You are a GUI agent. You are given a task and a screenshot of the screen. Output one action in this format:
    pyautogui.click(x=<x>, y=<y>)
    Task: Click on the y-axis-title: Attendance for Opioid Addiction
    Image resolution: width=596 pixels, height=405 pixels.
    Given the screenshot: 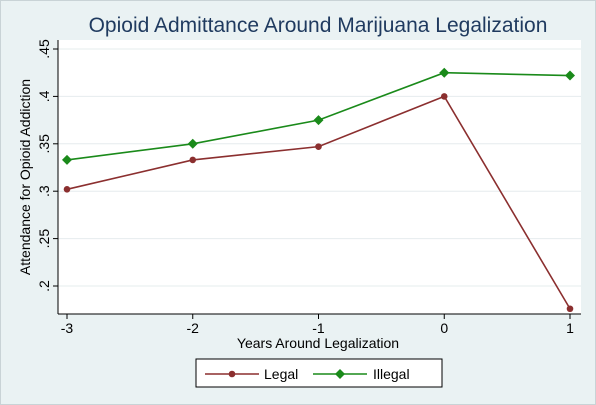 What is the action you would take?
    pyautogui.click(x=25, y=177)
    